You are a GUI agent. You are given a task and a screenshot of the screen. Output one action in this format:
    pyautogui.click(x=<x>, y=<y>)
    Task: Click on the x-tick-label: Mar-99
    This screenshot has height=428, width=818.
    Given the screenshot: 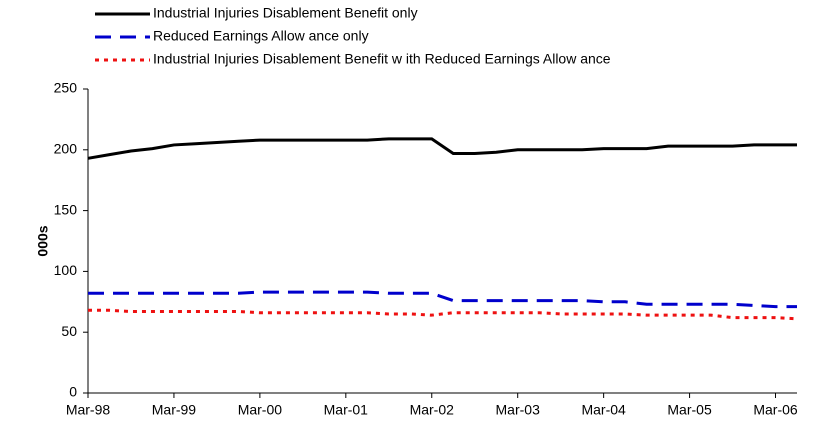 What is the action you would take?
    pyautogui.click(x=174, y=410)
    